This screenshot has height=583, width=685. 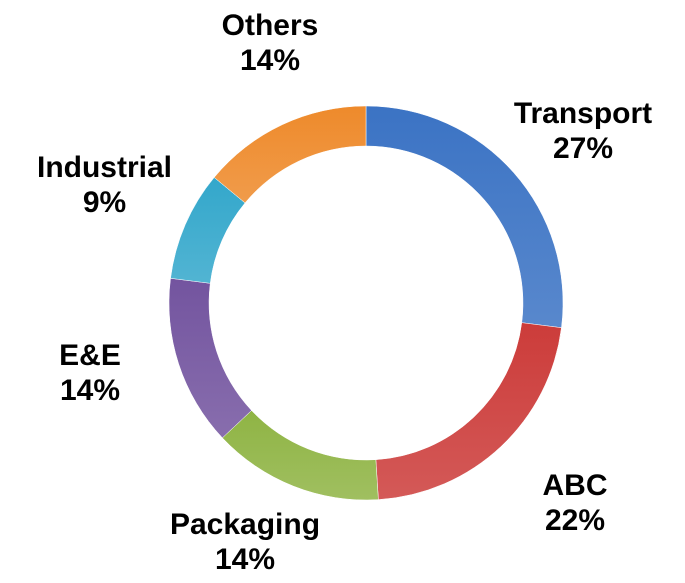 I want to click on label-ee: E&E 14%, so click(x=90, y=373).